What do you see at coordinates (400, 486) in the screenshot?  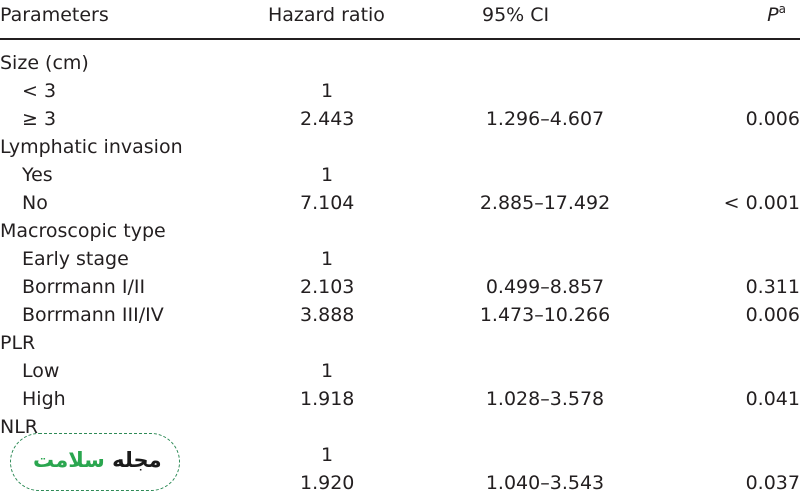 I see `table-row: 1.920 1.040–3.543 0.037` at bounding box center [400, 486].